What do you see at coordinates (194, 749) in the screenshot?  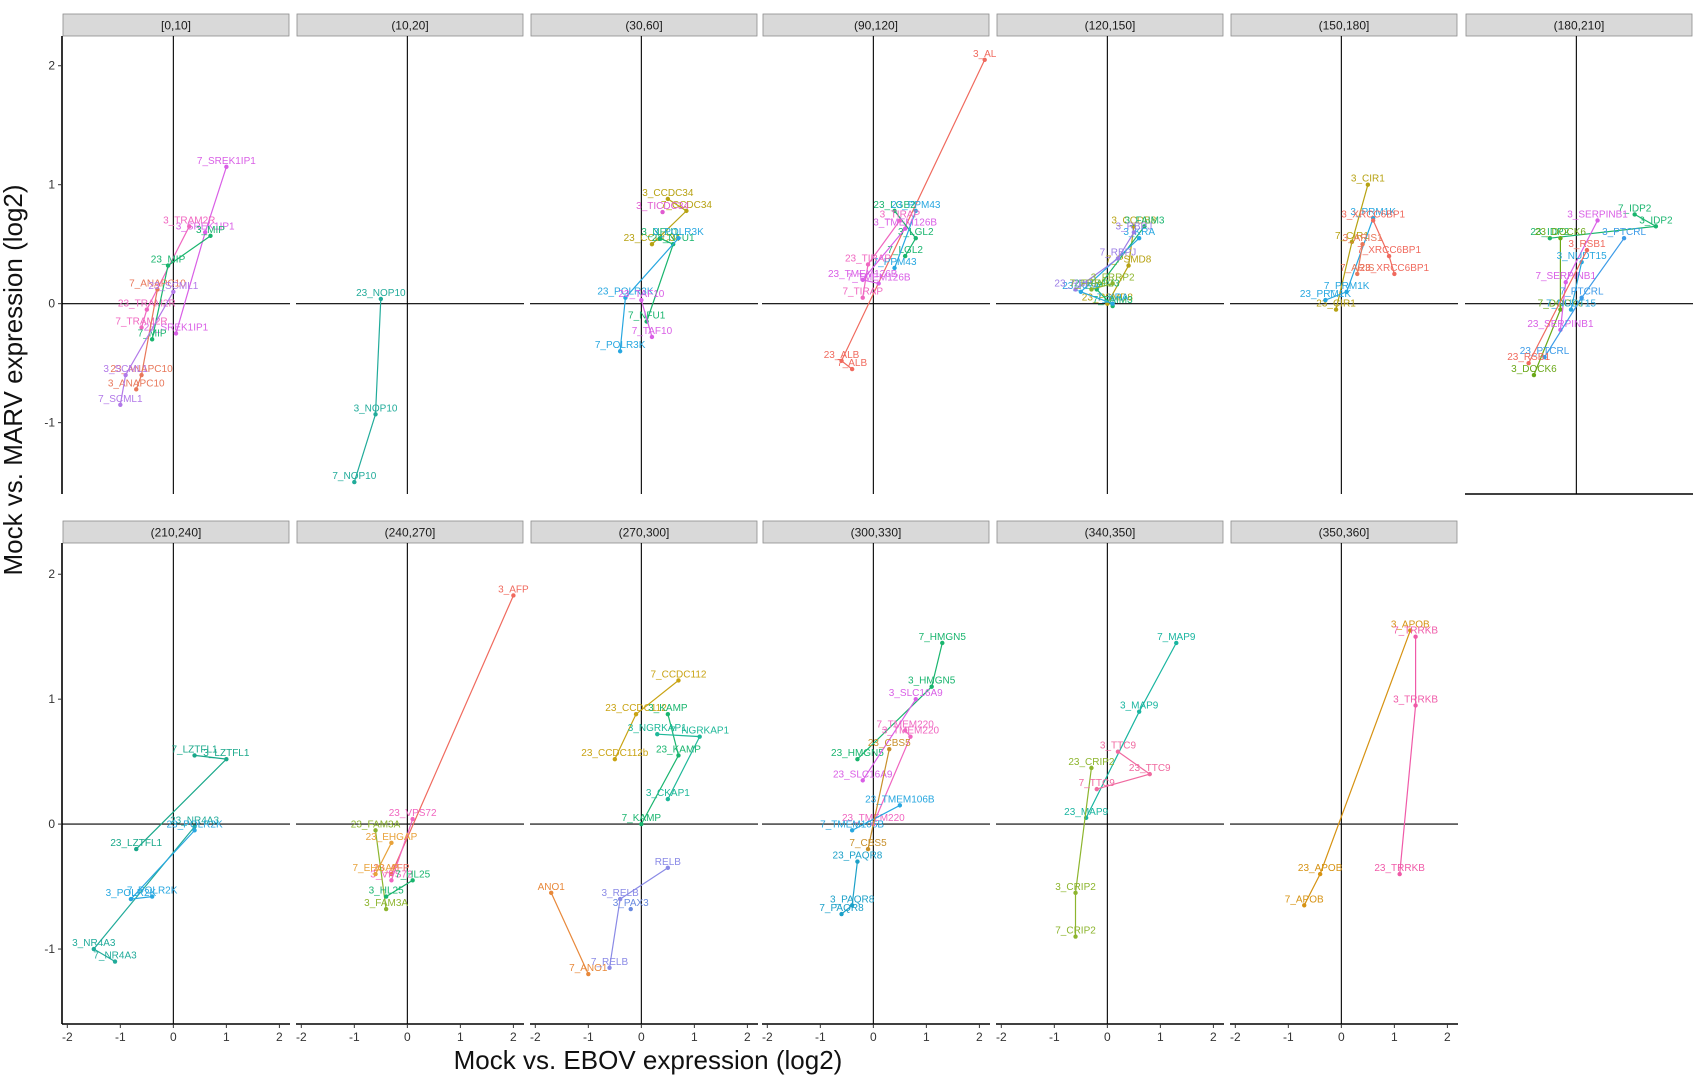 I see `point-label: 7_LZTFL1` at bounding box center [194, 749].